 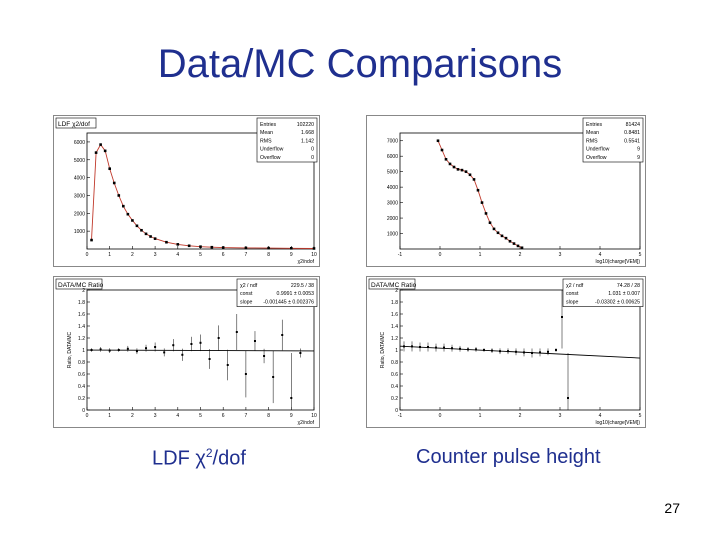 What do you see at coordinates (394, 363) in the screenshot?
I see `y-tick-label: 0.8` at bounding box center [394, 363].